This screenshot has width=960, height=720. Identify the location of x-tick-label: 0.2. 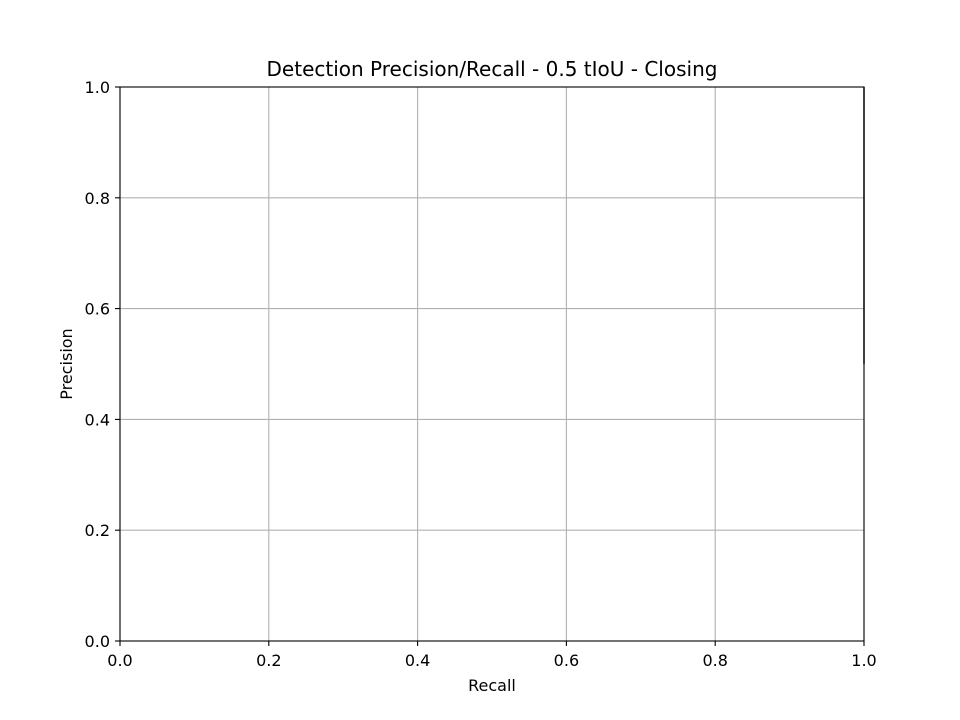
(268, 660).